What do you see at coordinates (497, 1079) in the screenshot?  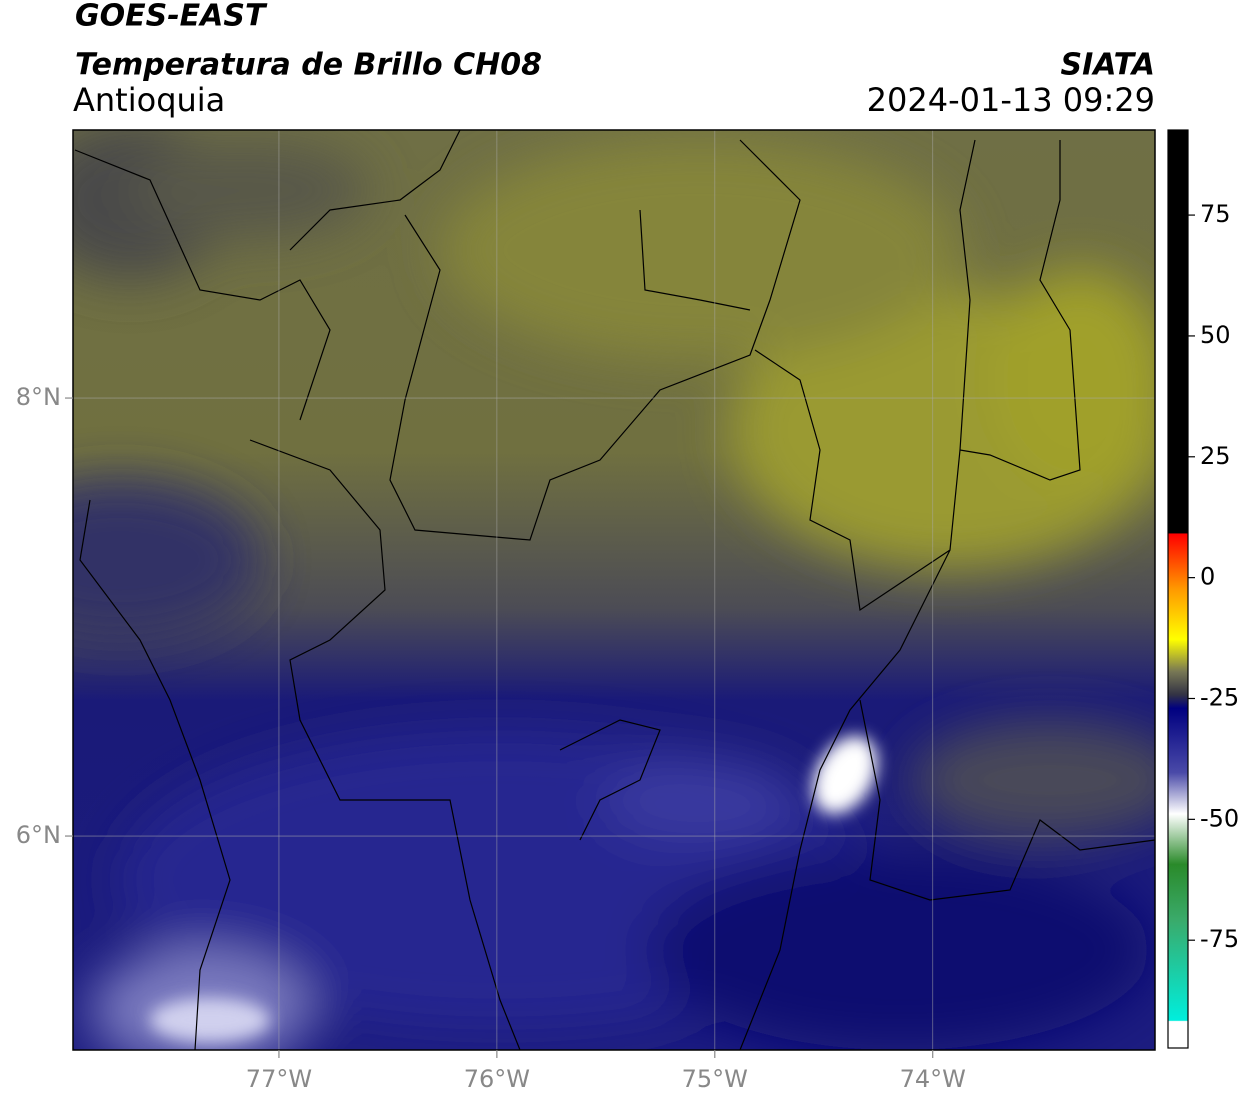 I see `x-tick-label: 76°W` at bounding box center [497, 1079].